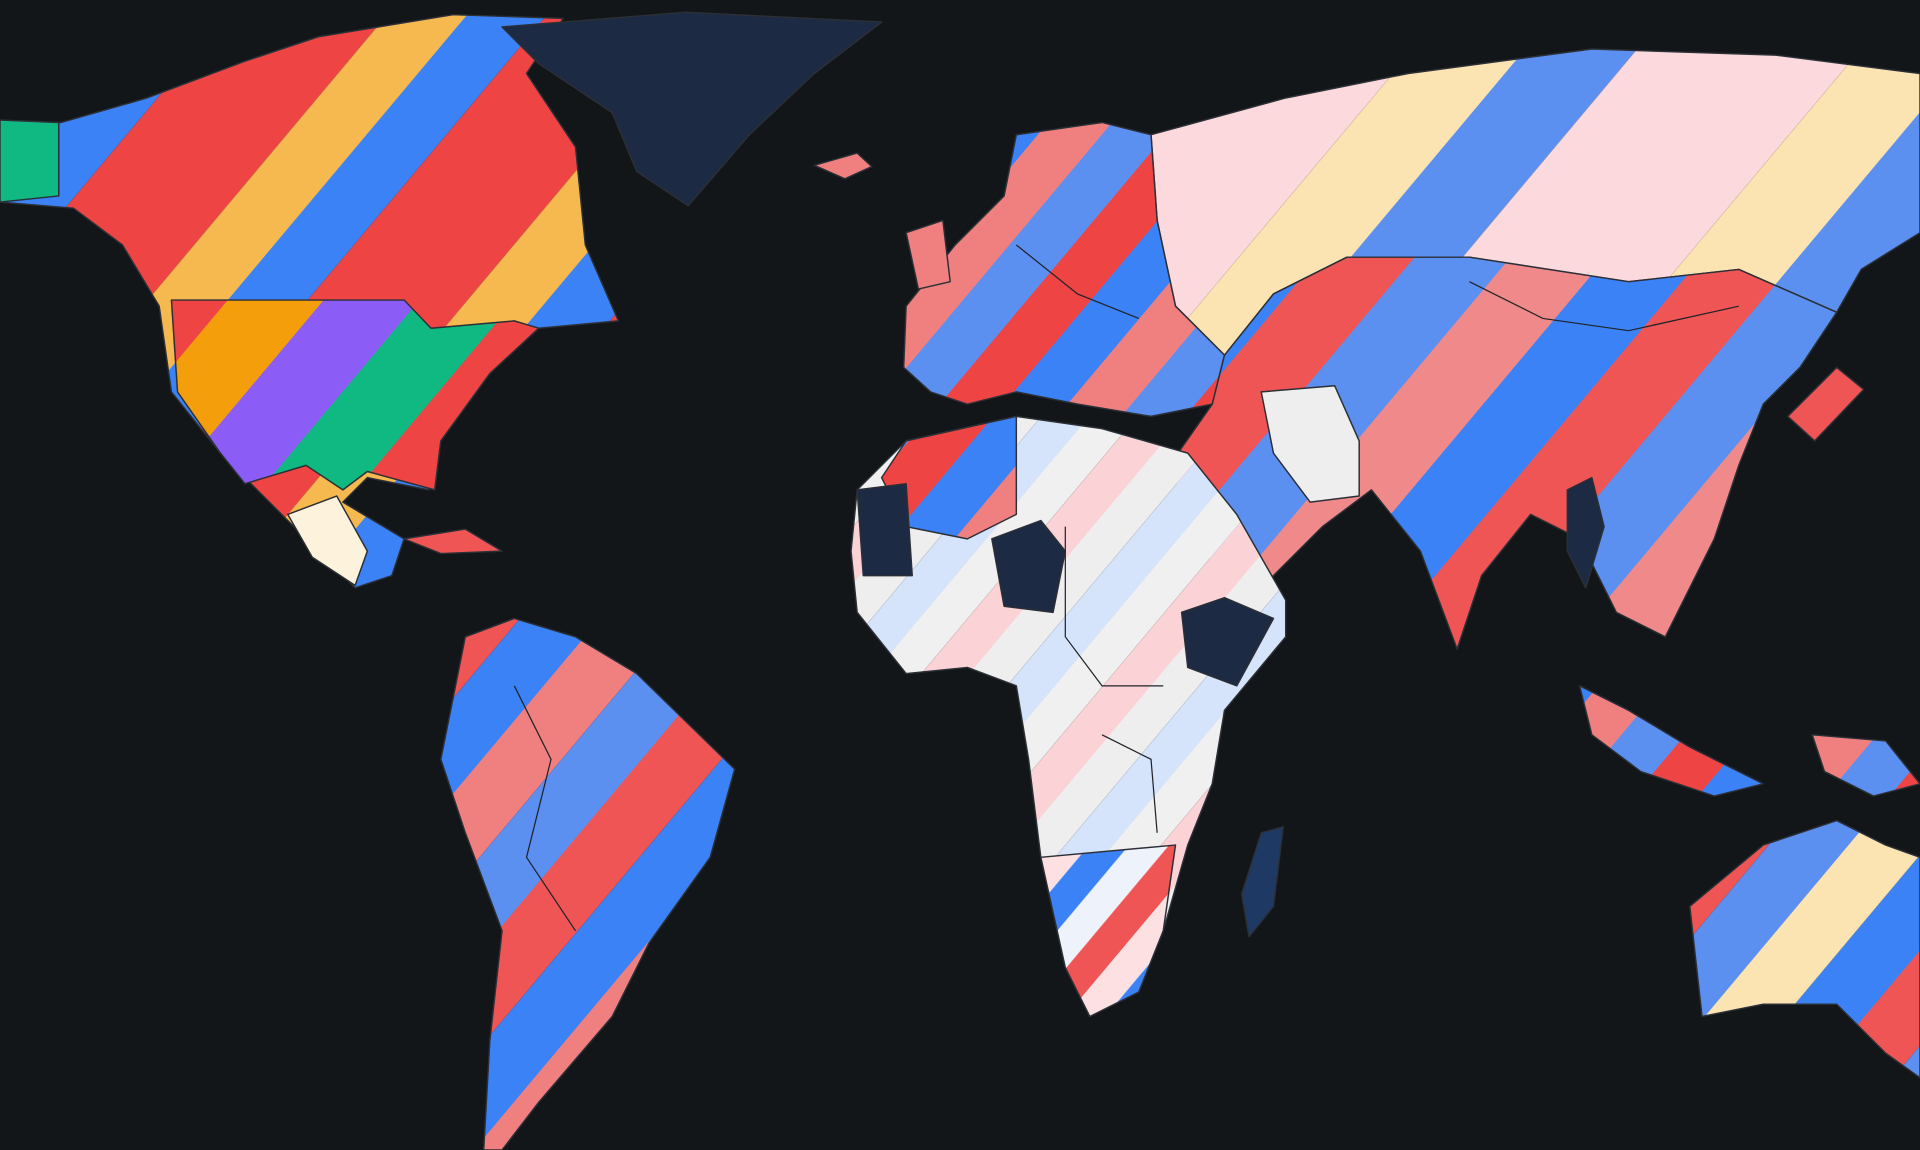 The image size is (1920, 1150). I want to click on myanmar, so click(1585, 532).